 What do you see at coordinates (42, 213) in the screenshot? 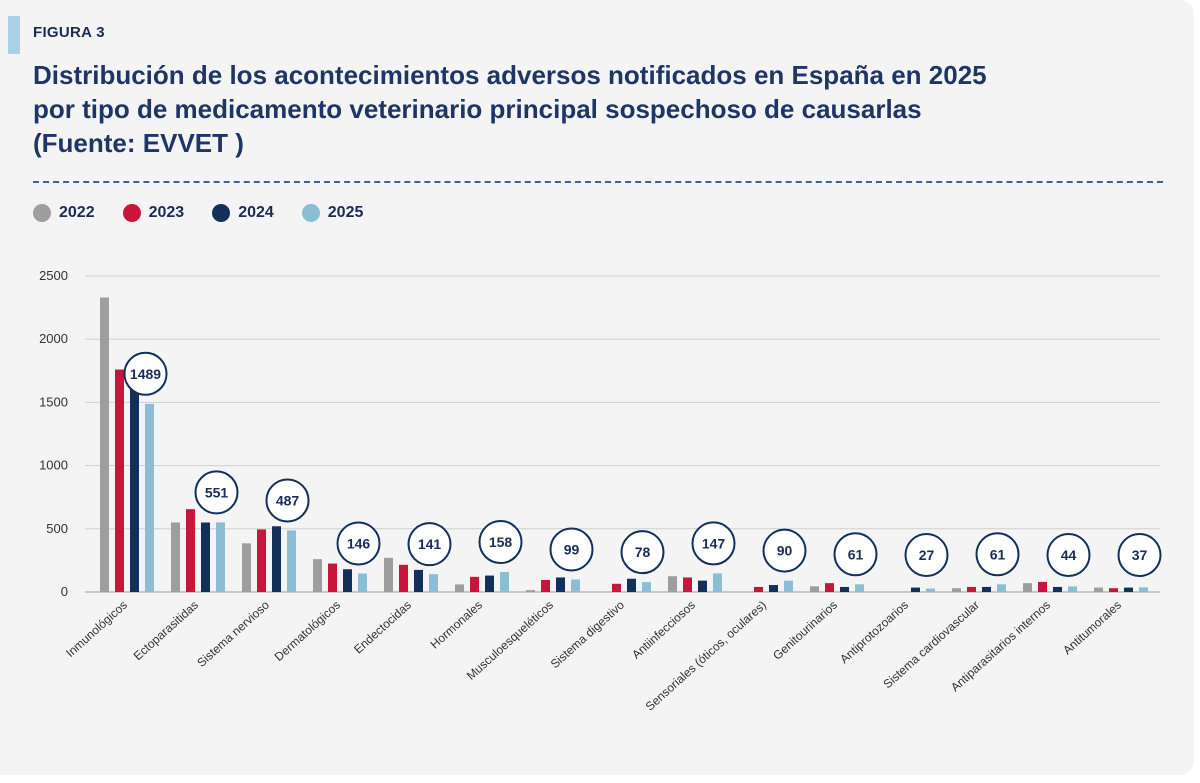
I see `legend-dot-2022` at bounding box center [42, 213].